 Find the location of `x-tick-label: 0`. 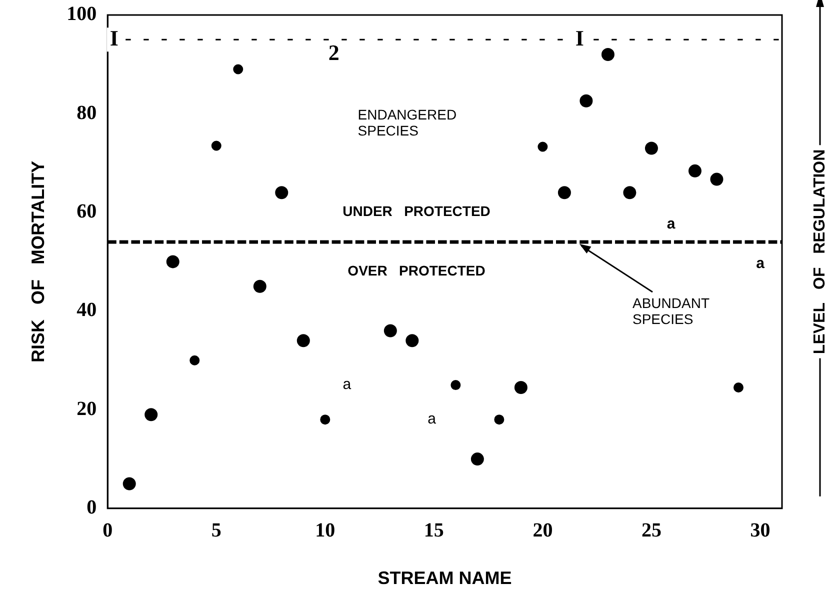

x-tick-label: 0 is located at coordinates (107, 531).